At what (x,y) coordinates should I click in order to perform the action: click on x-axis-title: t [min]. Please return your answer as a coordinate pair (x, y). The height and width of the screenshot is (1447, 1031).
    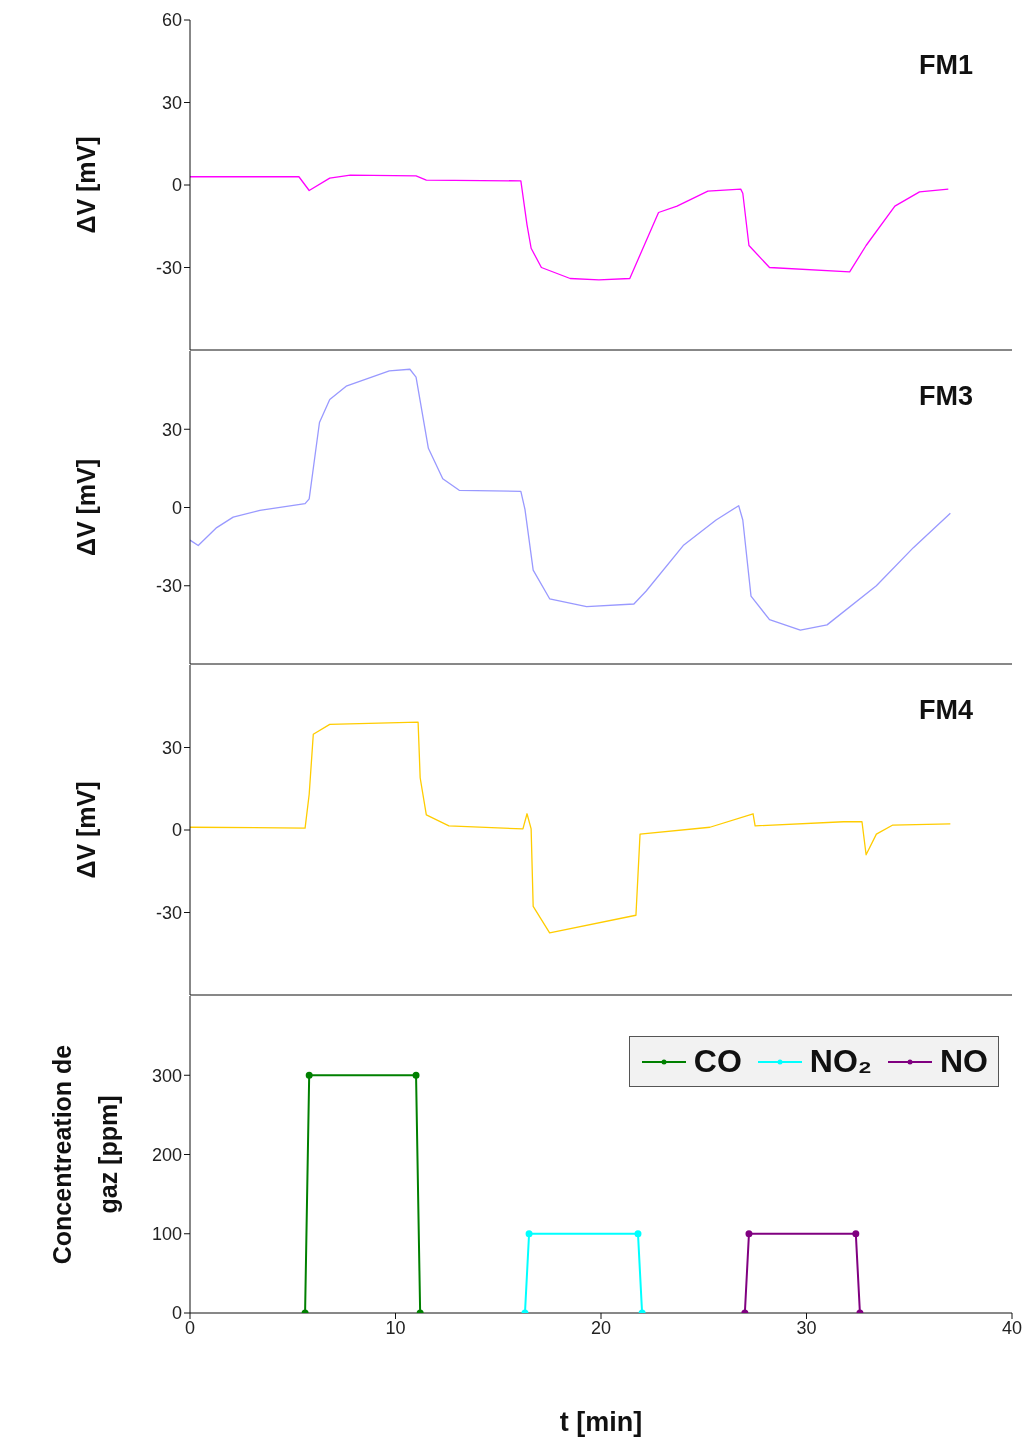
    Looking at the image, I should click on (601, 1422).